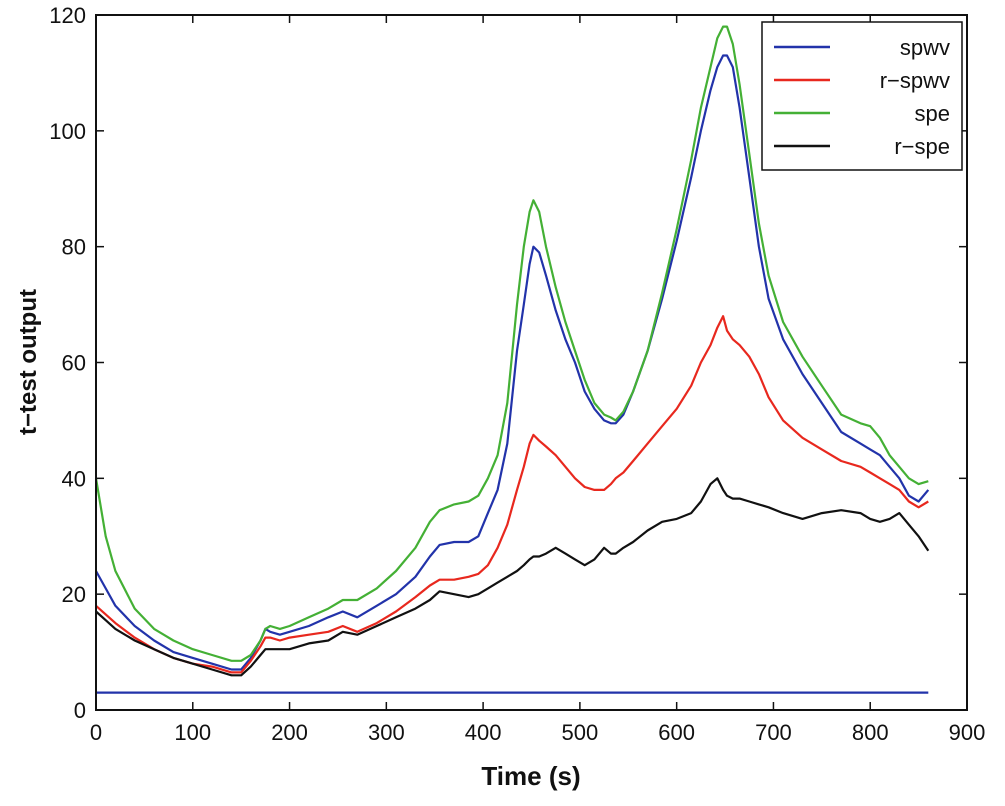  What do you see at coordinates (80, 710) in the screenshot?
I see `y-tick-label: 0` at bounding box center [80, 710].